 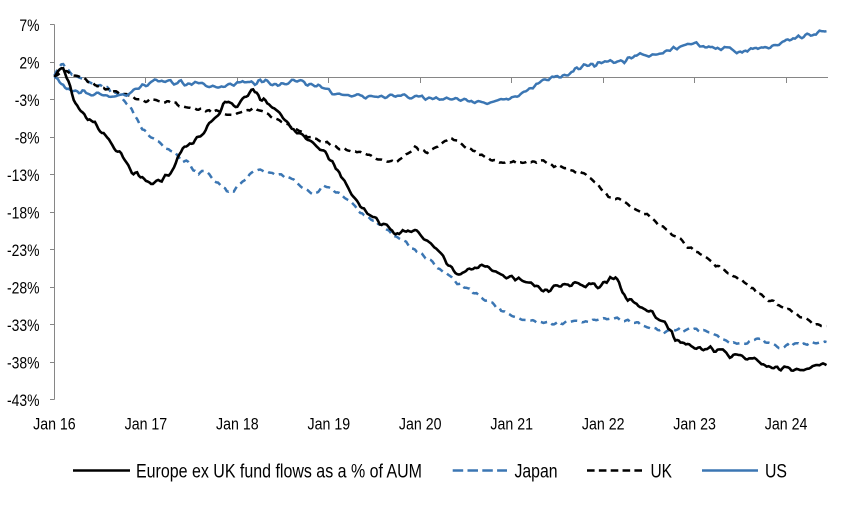 I want to click on svg-text: Jan 19, so click(x=329, y=423).